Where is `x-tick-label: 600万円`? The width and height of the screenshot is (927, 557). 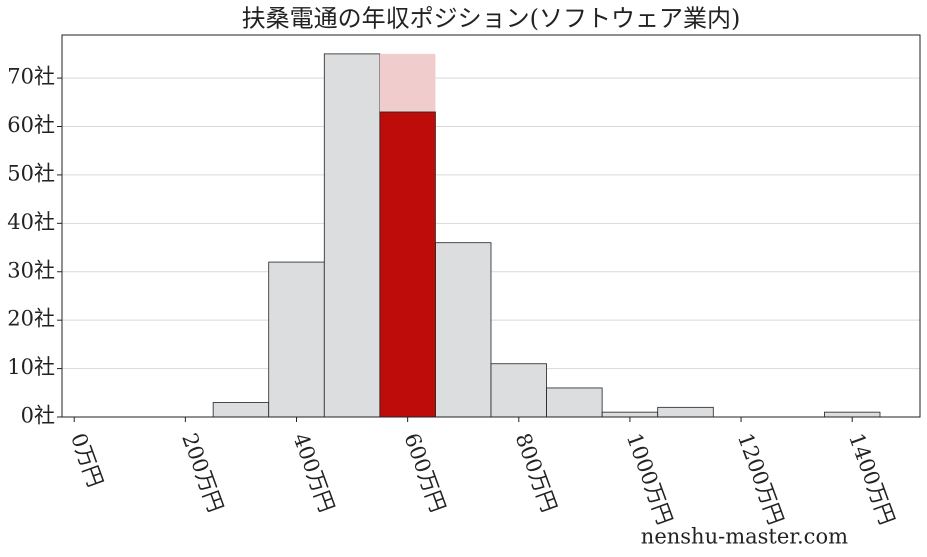
x-tick-label: 600万円 is located at coordinates (424, 472).